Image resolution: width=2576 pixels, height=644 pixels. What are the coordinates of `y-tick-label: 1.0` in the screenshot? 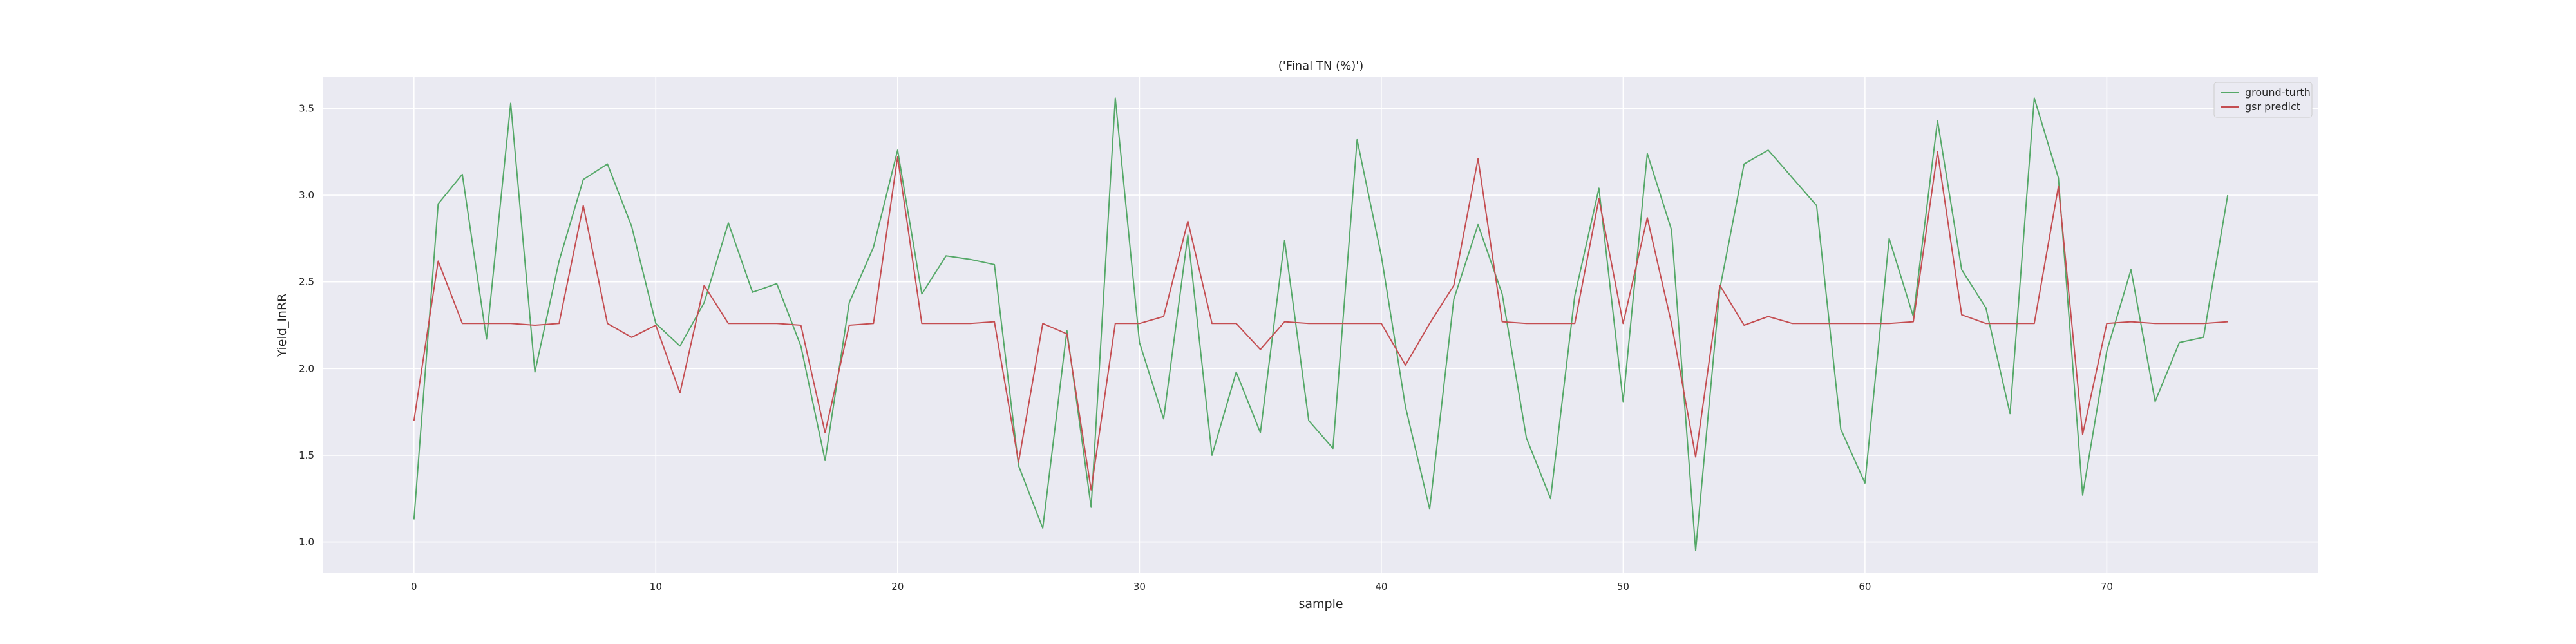 It's located at (306, 542).